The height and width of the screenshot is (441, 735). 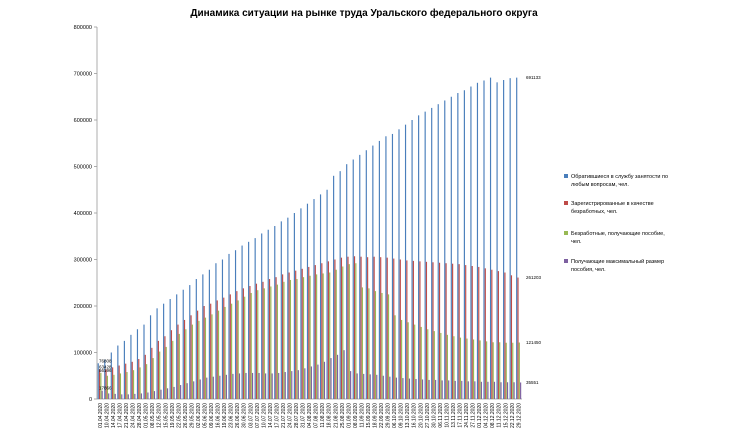 I want to click on x-tick-label: 08.09.2020, so click(x=356, y=415).